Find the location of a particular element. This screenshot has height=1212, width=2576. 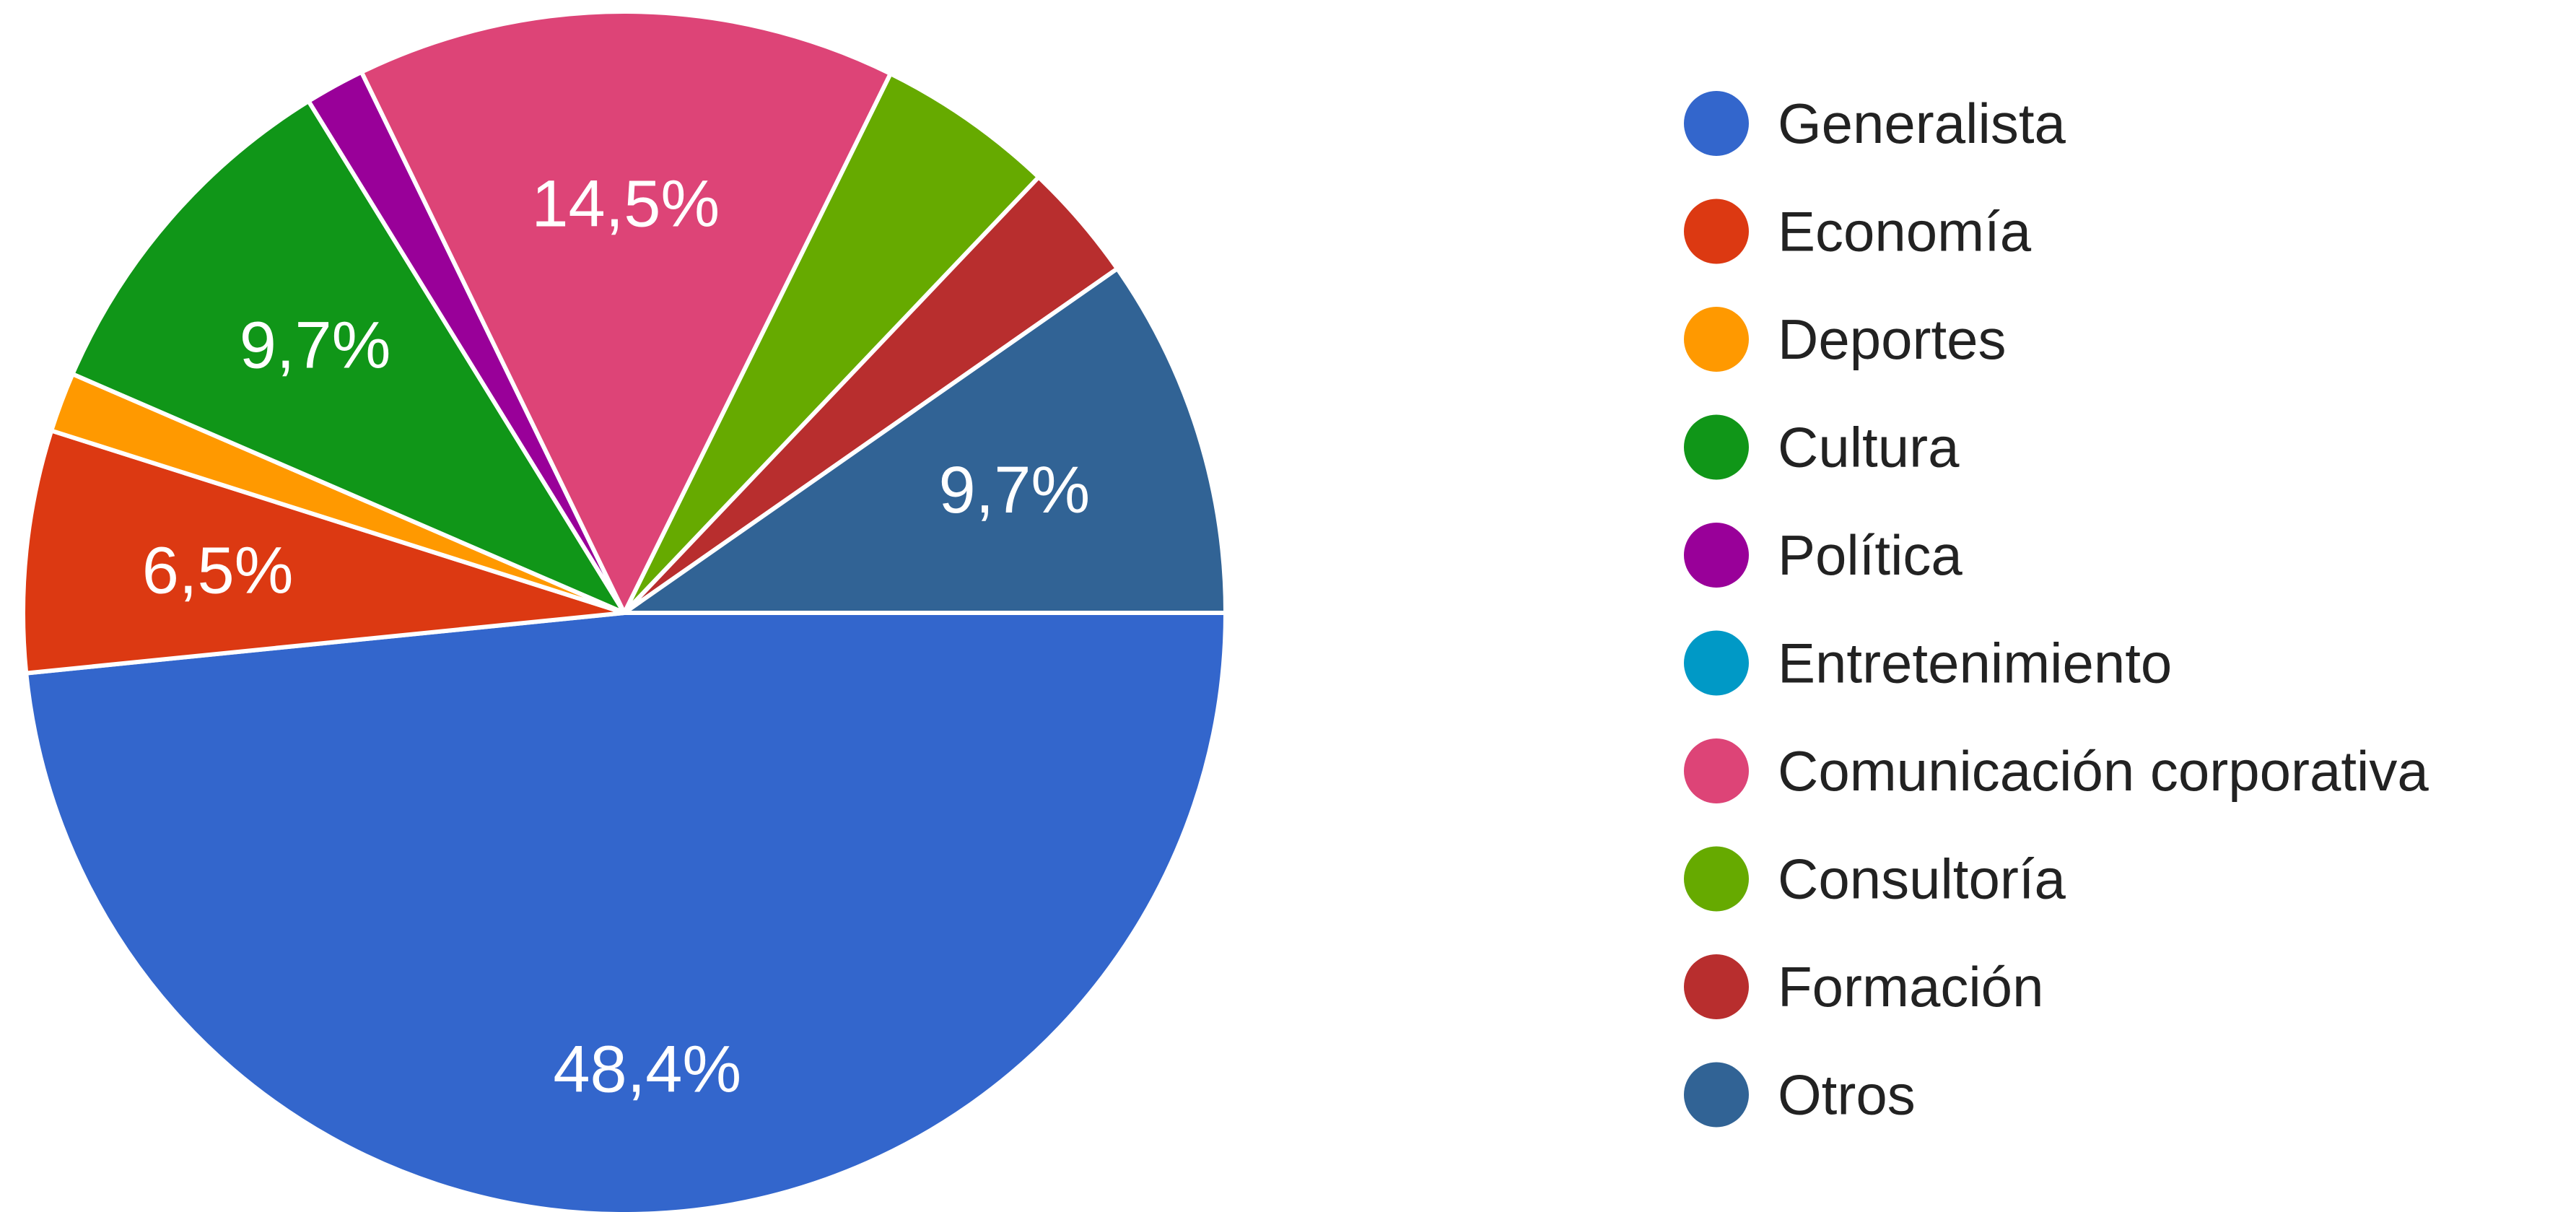

slice-label: 48,4% is located at coordinates (647, 1069).